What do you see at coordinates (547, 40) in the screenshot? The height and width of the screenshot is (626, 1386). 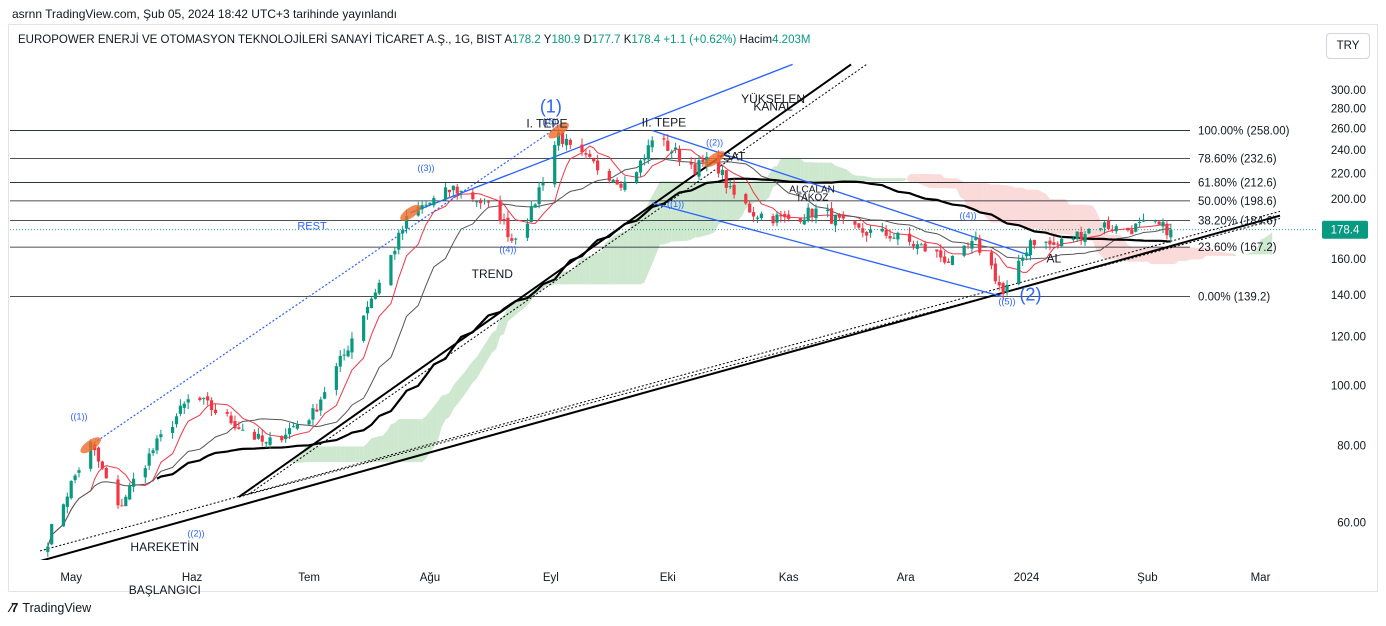 I see `high-label: Y` at bounding box center [547, 40].